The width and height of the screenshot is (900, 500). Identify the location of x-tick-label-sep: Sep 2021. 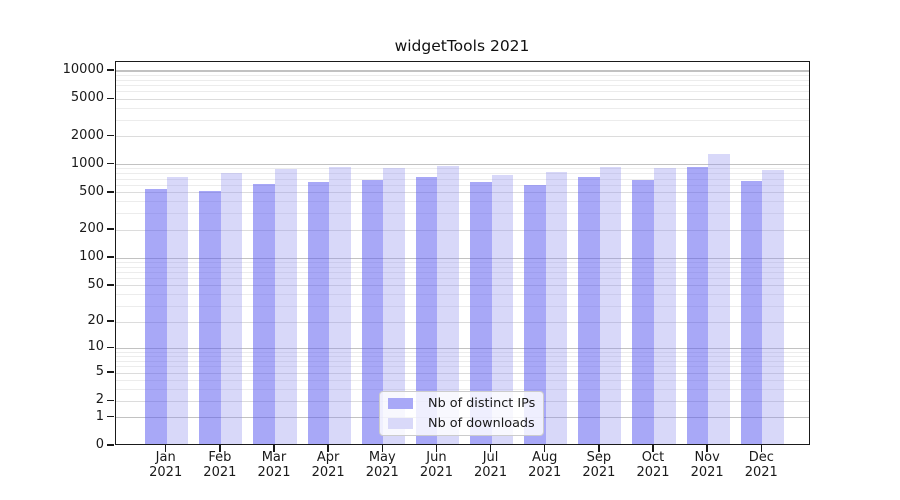
(599, 465).